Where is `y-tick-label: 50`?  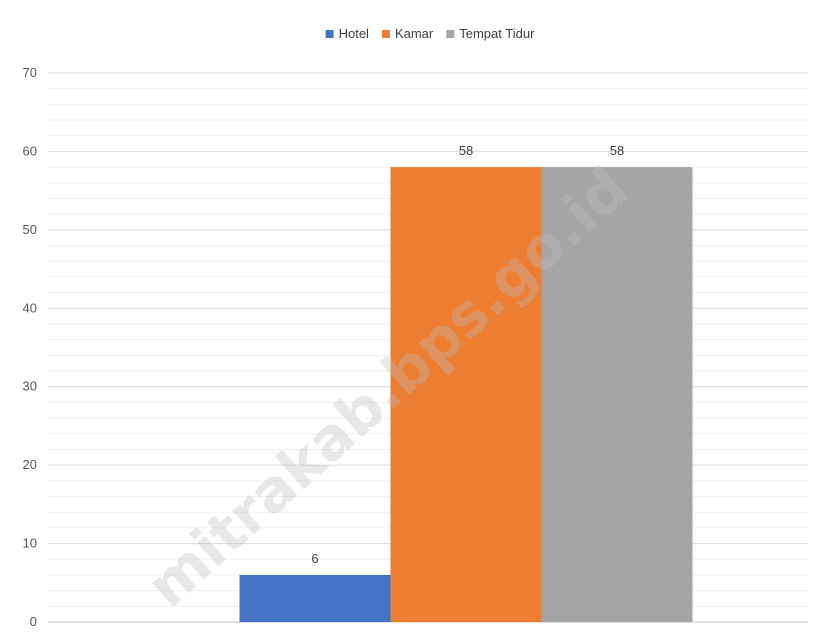 y-tick-label: 50 is located at coordinates (30, 229).